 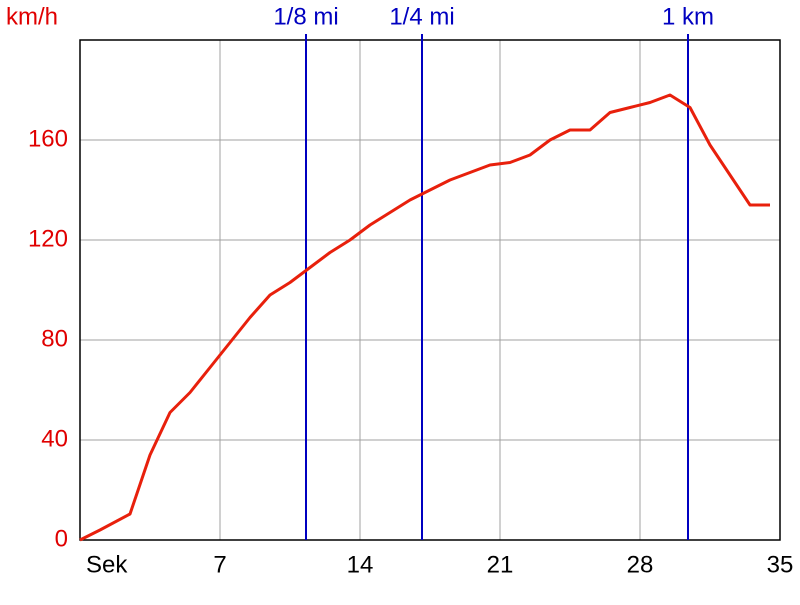 I want to click on distance-marker-label: 1/8 mi, so click(x=305, y=16).